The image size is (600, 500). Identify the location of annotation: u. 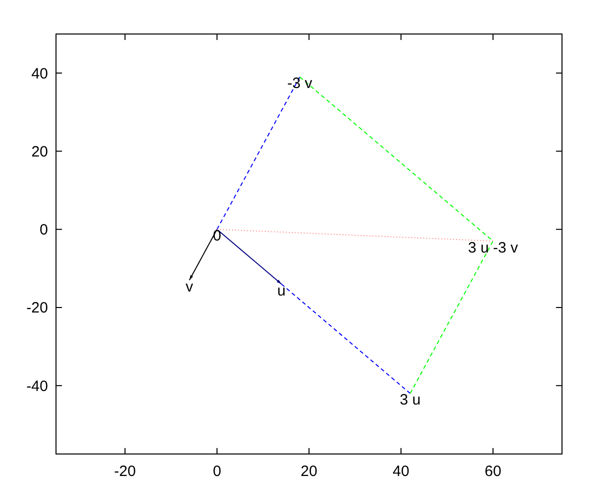
(281, 291).